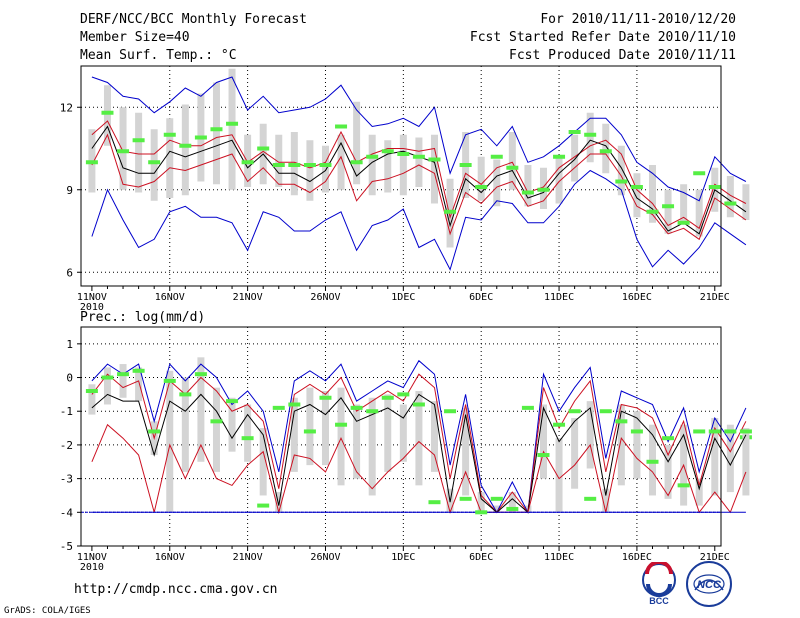  I want to click on forecast-period: For 2010/11/11-2010/12/20, so click(638, 19).